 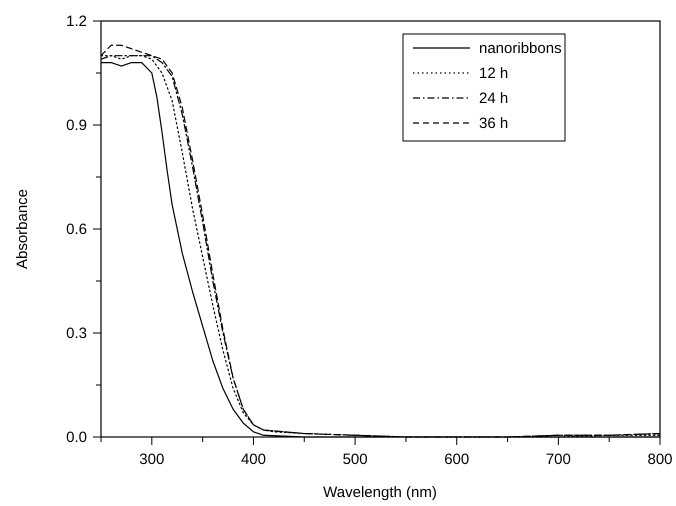 I want to click on legend-label: 36 h, so click(x=493, y=123).